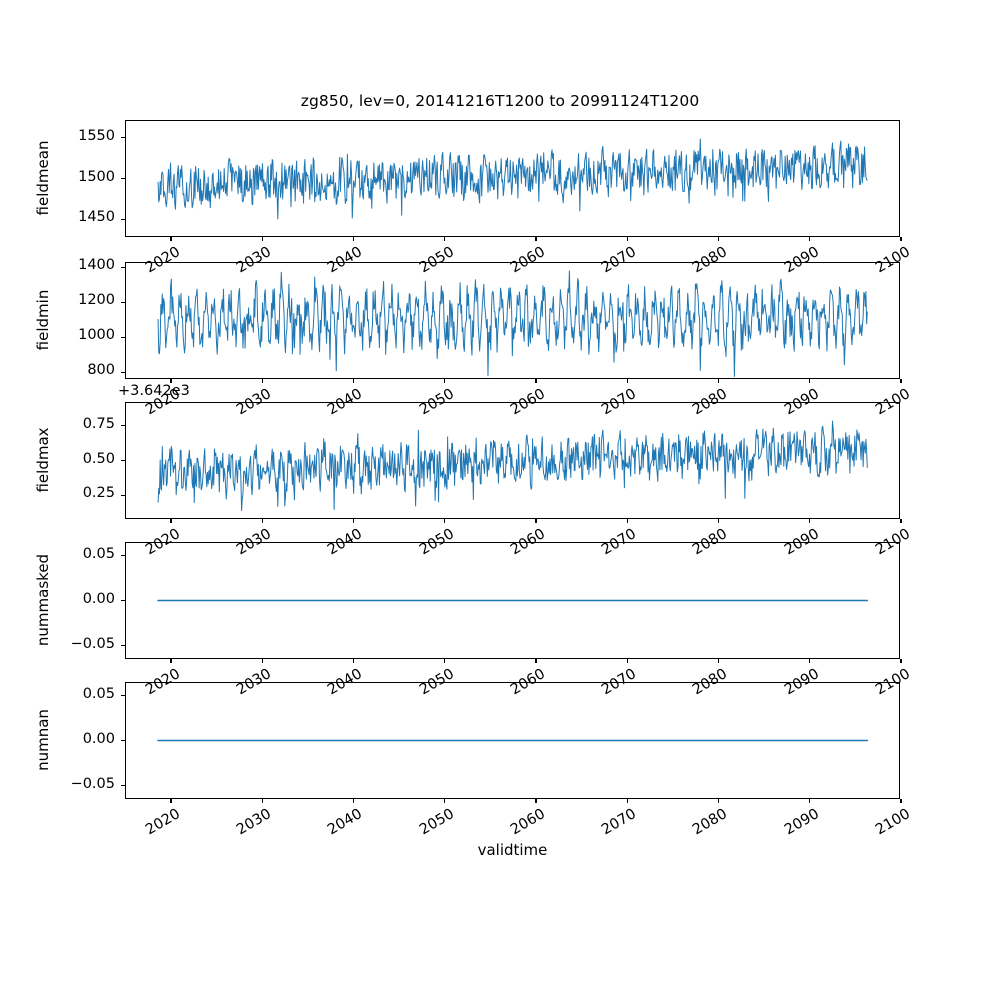 This screenshot has height=1000, width=1000. I want to click on y-tick-label: 1400, so click(96, 265).